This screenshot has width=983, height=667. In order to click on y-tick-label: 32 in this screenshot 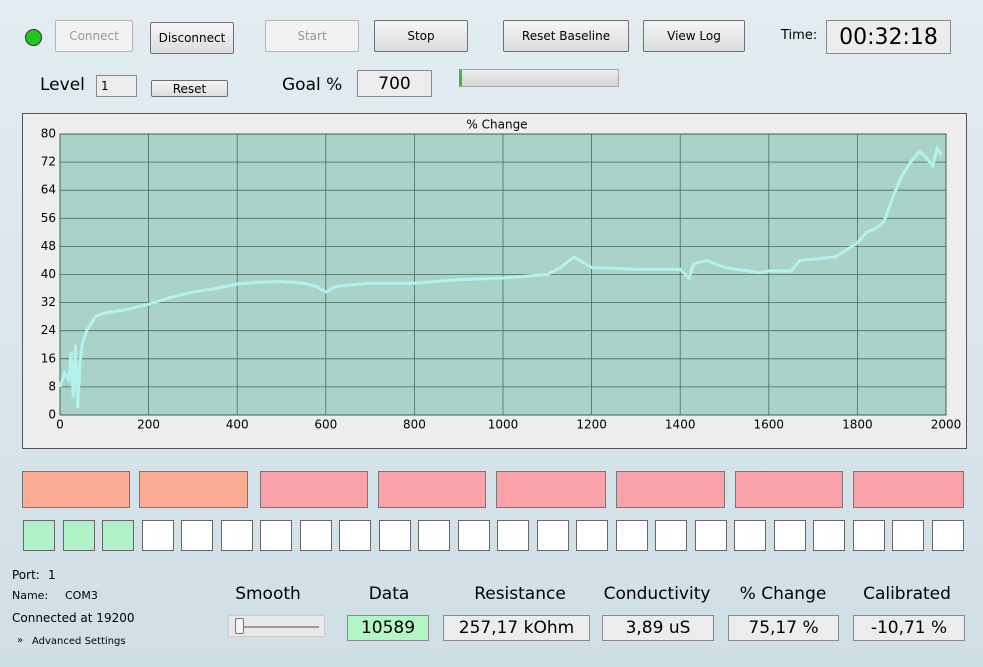, I will do `click(48, 302)`.